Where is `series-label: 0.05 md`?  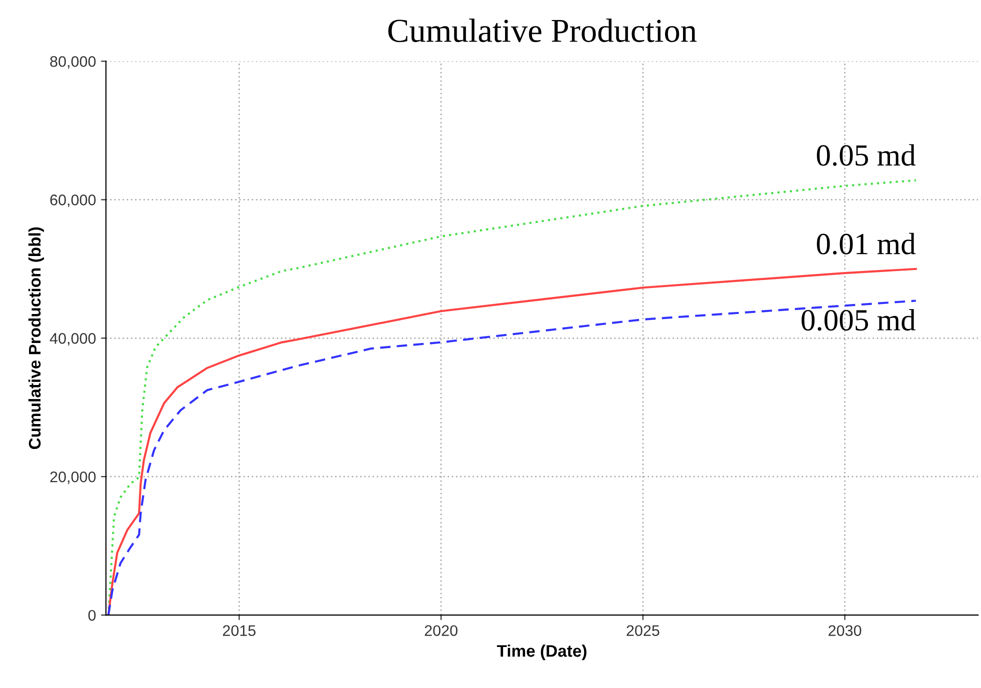
series-label: 0.05 md is located at coordinates (866, 155).